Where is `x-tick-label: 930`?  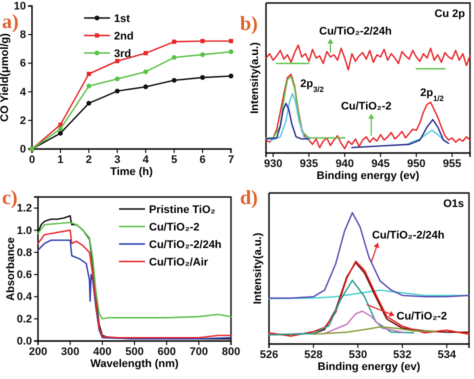 x-tick-label: 930 is located at coordinates (273, 164).